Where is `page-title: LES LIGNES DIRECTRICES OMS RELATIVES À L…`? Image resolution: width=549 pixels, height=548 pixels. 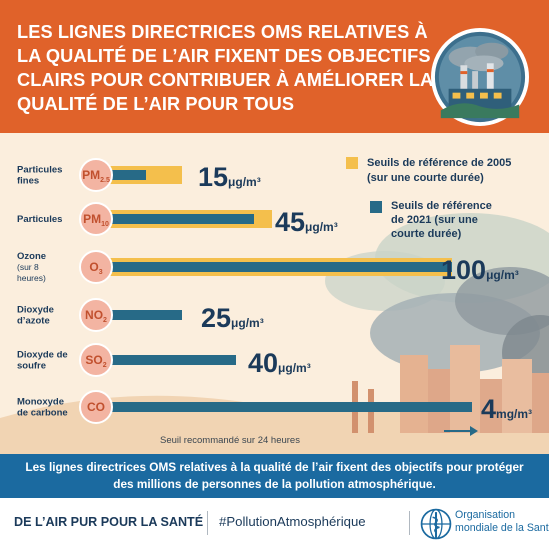
page-title: LES LIGNES DIRECTRICES OMS RELATIVES À L… is located at coordinates (225, 68).